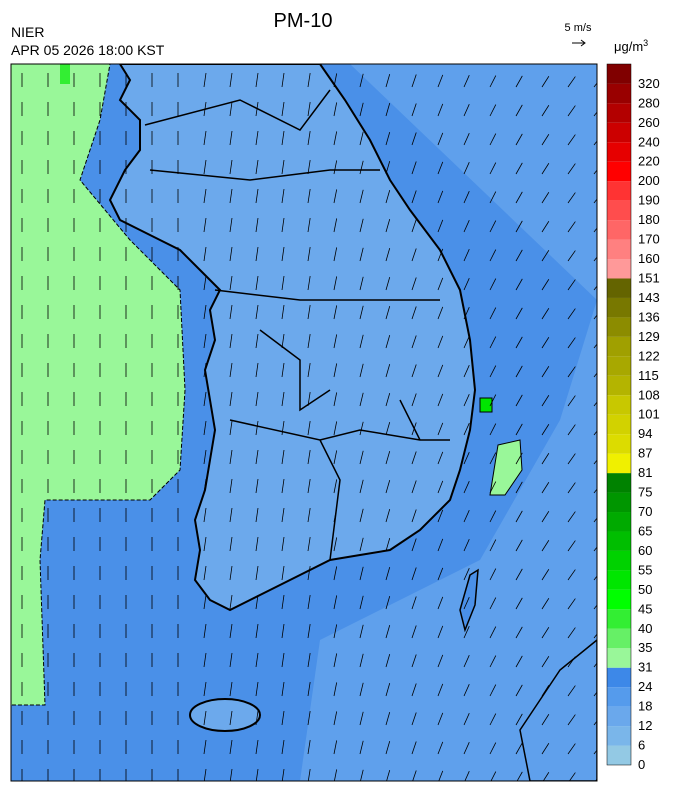 The width and height of the screenshot is (673, 800). Describe the element at coordinates (645, 608) in the screenshot. I see `colorbar-label: 45` at that location.